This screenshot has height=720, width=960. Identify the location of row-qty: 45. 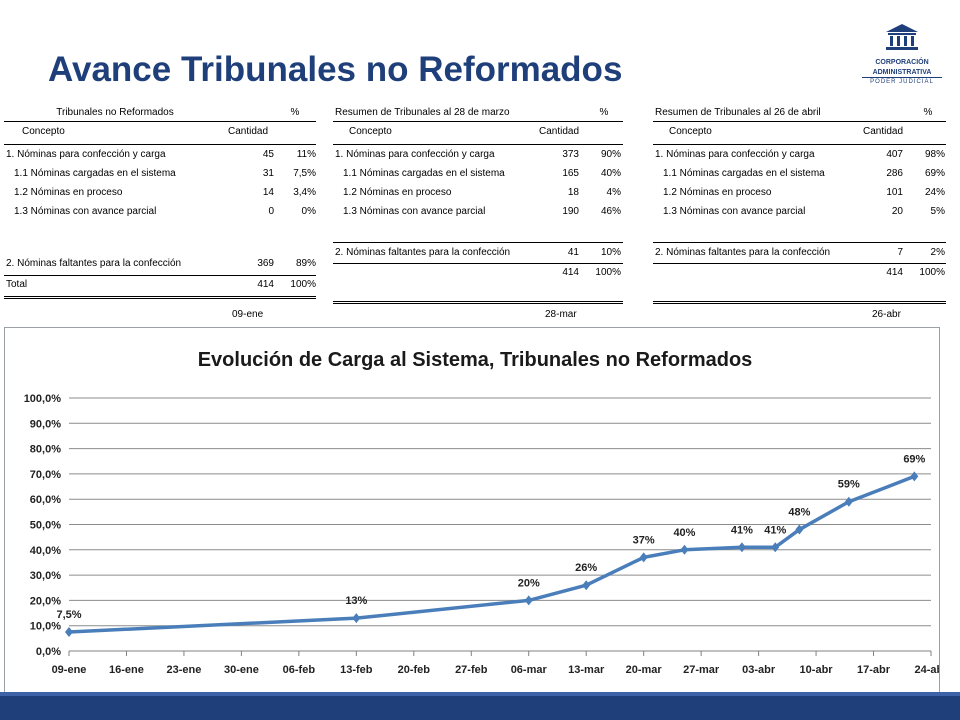
(268, 154).